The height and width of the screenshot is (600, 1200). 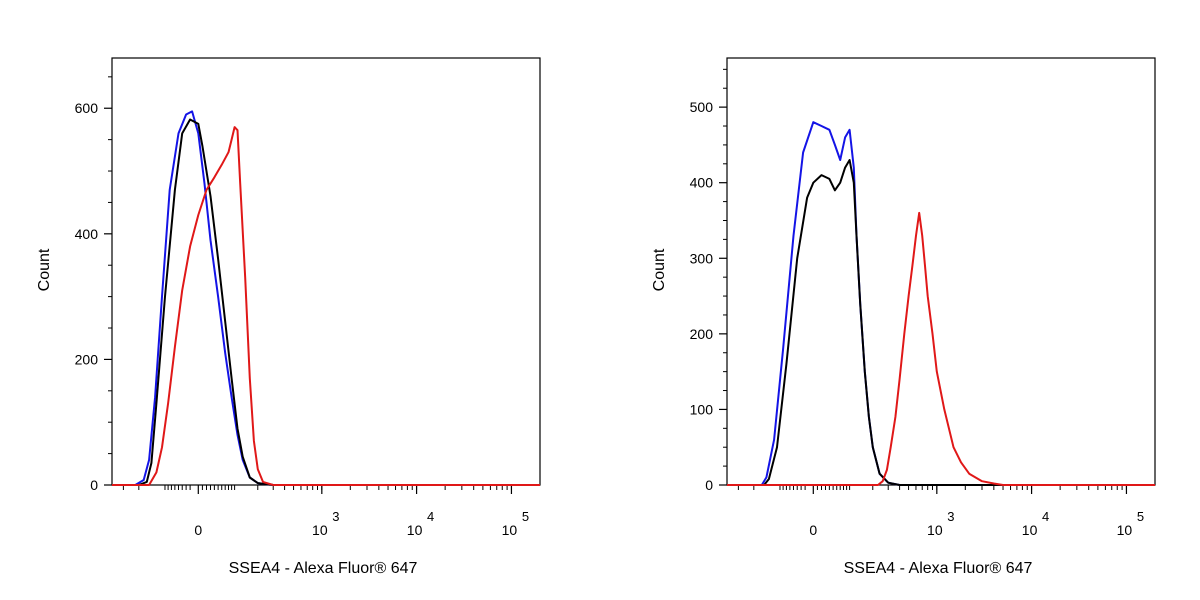 I want to click on y-tick-label: 300, so click(x=702, y=258).